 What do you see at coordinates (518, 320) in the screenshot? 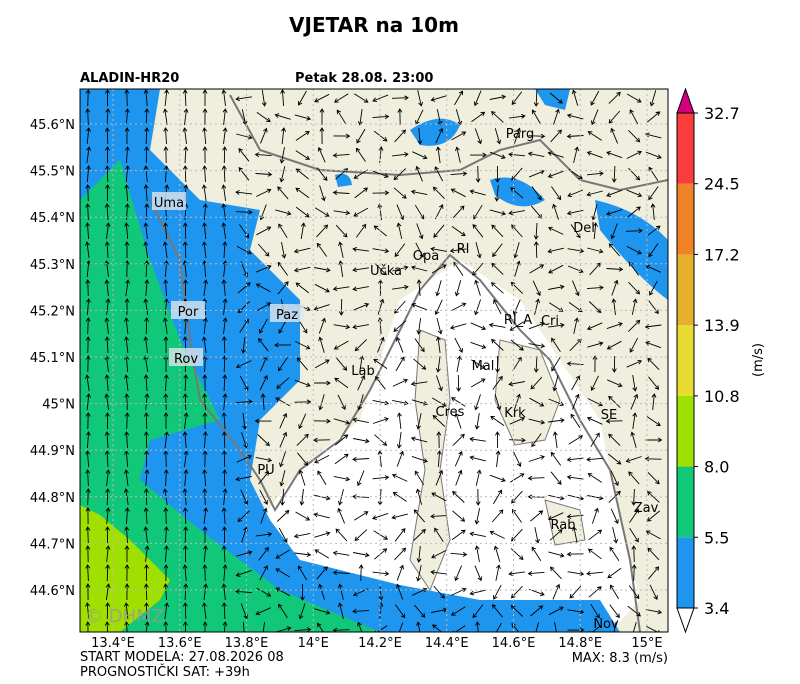
I see `place-label: RI_A` at bounding box center [518, 320].